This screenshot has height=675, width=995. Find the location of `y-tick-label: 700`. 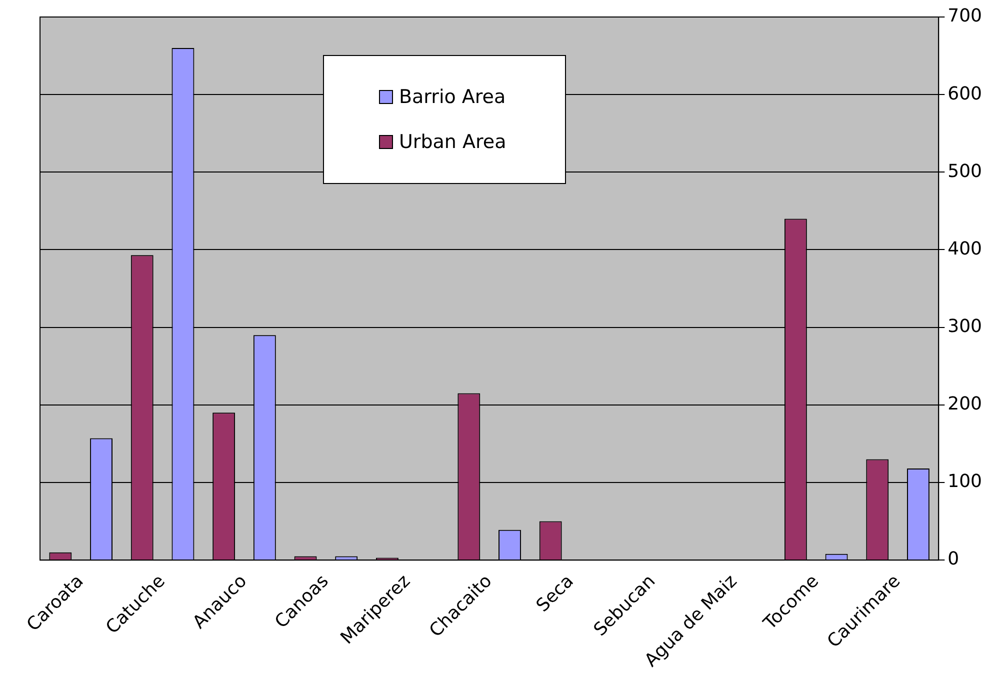

y-tick-label: 700 is located at coordinates (965, 16).